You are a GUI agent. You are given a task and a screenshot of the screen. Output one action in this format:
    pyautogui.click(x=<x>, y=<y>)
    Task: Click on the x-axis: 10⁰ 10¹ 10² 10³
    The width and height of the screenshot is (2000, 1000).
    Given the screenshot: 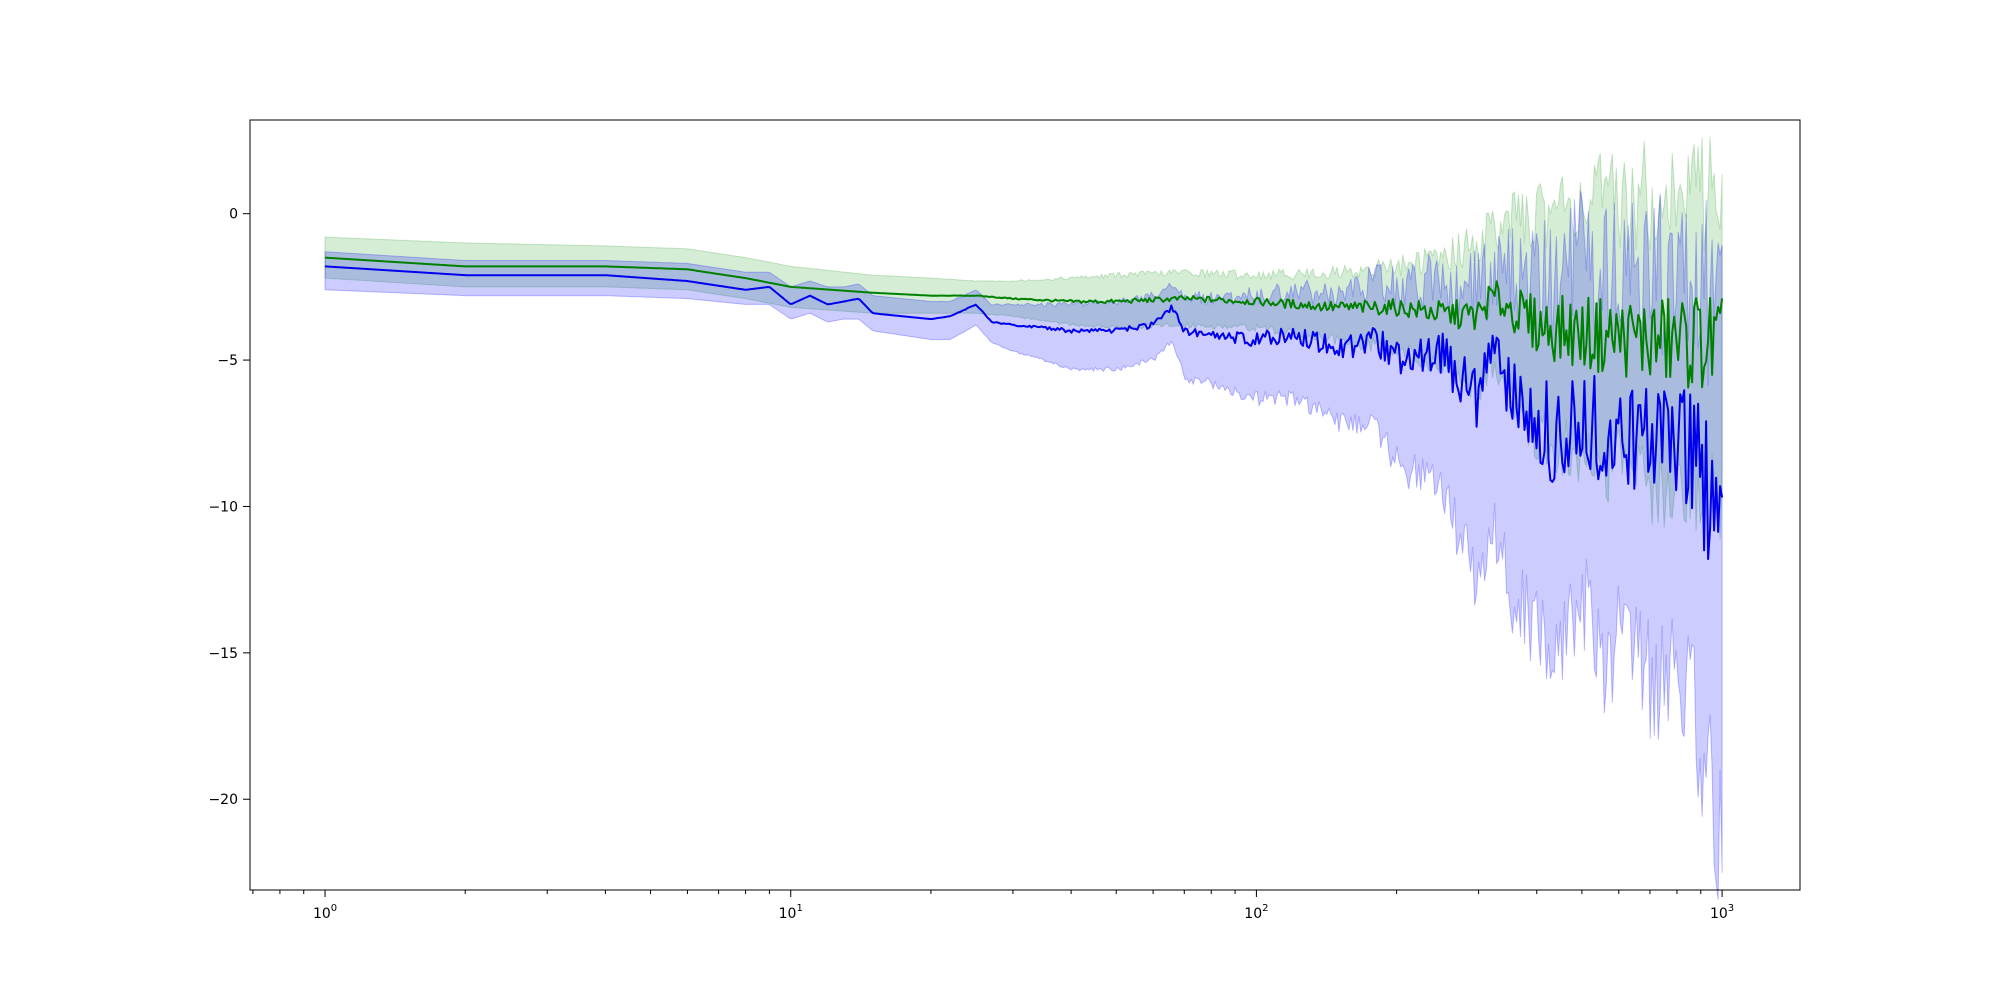 What is the action you would take?
    pyautogui.click(x=993, y=906)
    